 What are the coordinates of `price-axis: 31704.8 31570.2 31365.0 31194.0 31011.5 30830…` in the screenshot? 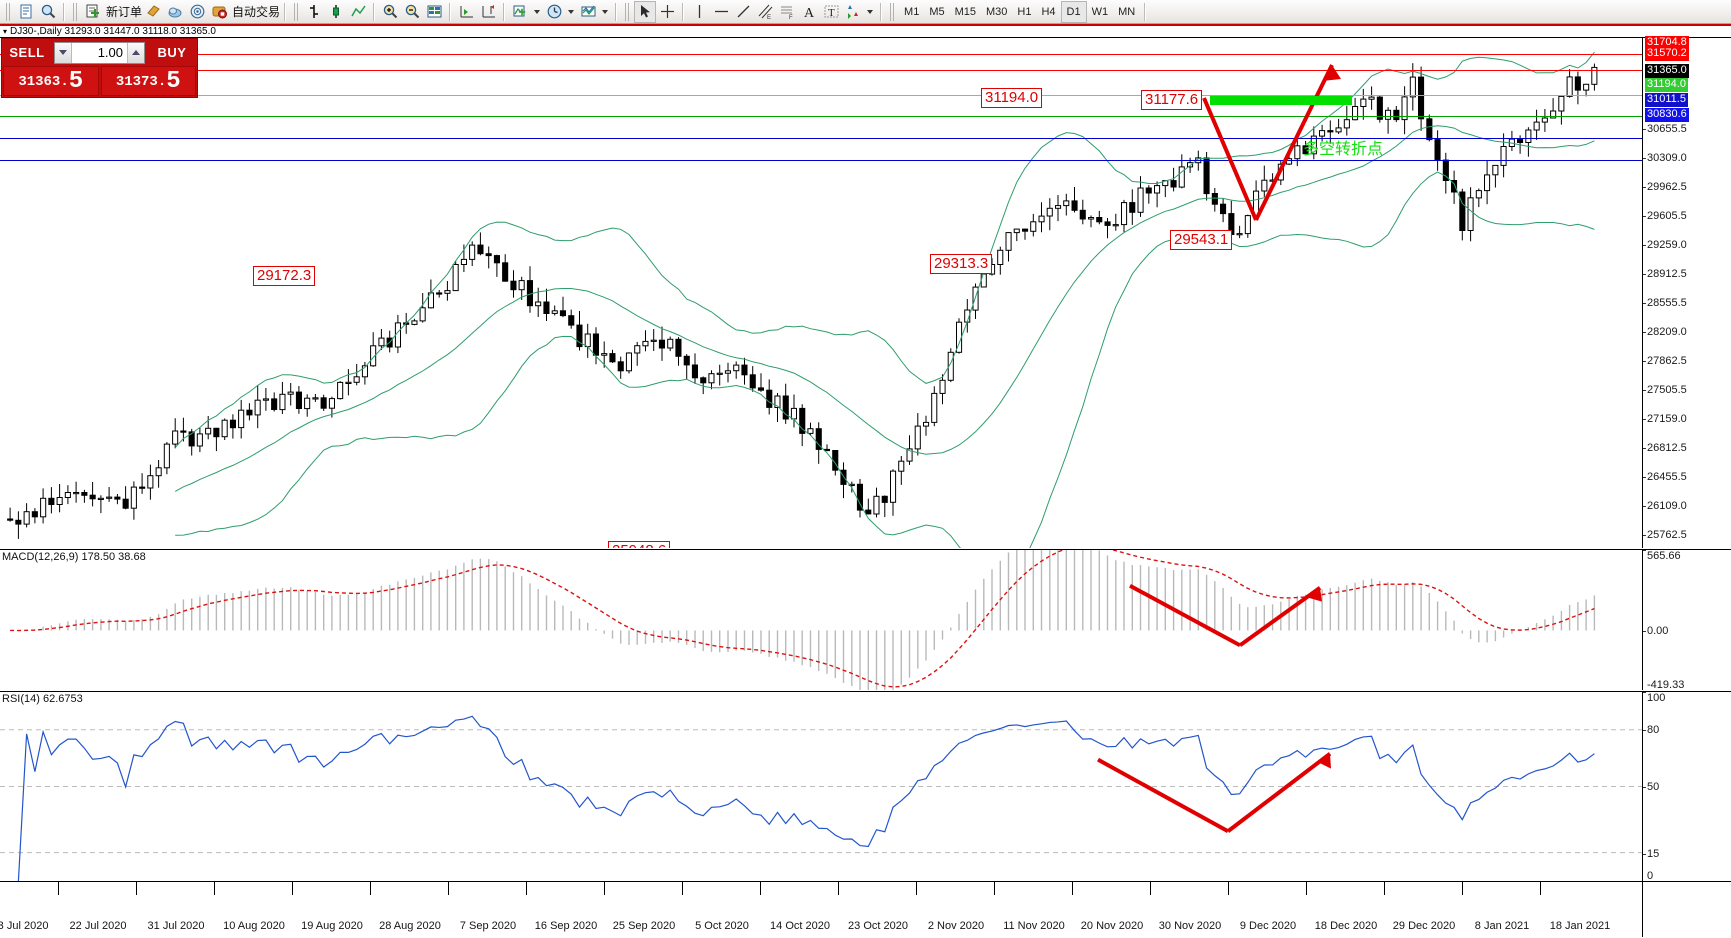 It's located at (1686, 291).